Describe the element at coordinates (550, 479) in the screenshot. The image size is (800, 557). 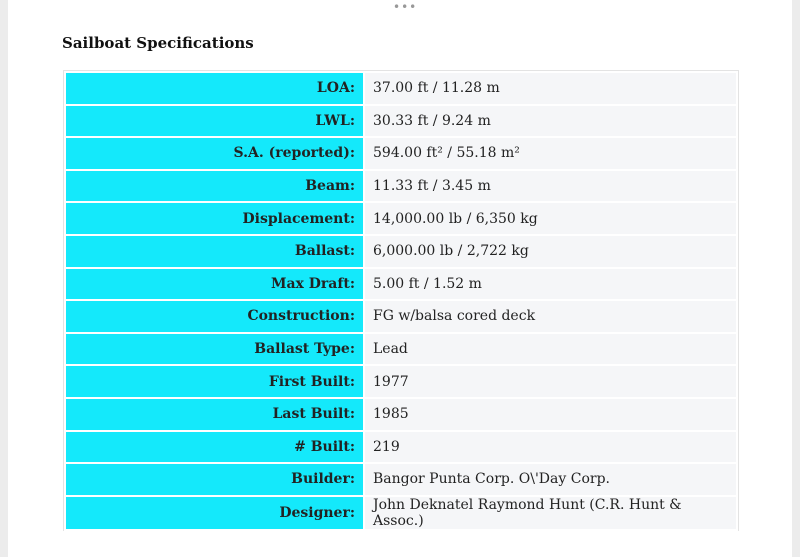
I see `spec-value: Bangor Punta Corp. O\'Day Corp.` at that location.